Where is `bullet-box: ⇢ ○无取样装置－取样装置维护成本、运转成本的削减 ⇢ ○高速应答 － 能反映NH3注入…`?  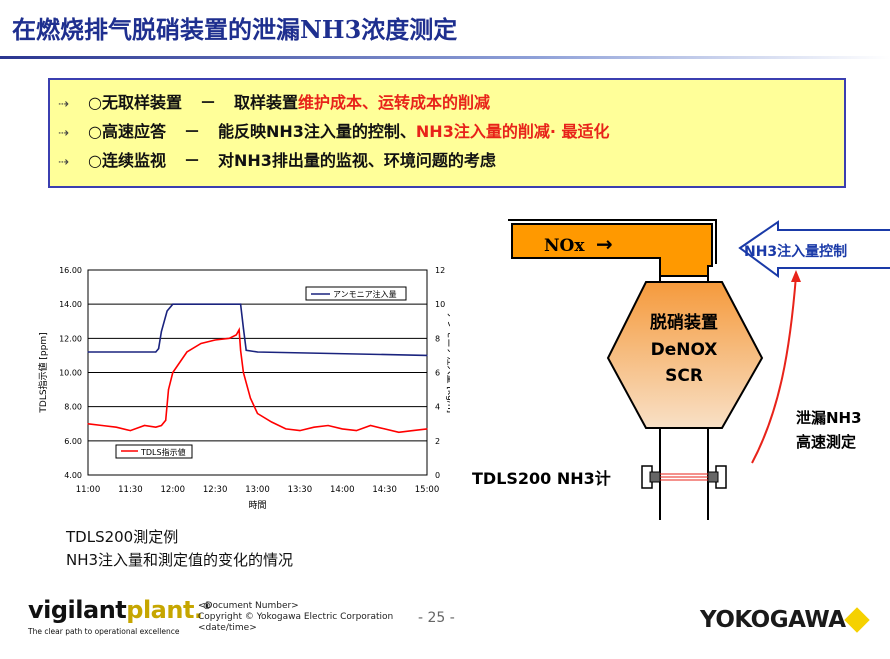
bullet-box: ⇢ ○无取样装置－取样装置维护成本、运转成本的削减 ⇢ ○高速应答 － 能反映NH3注入… is located at coordinates (447, 133).